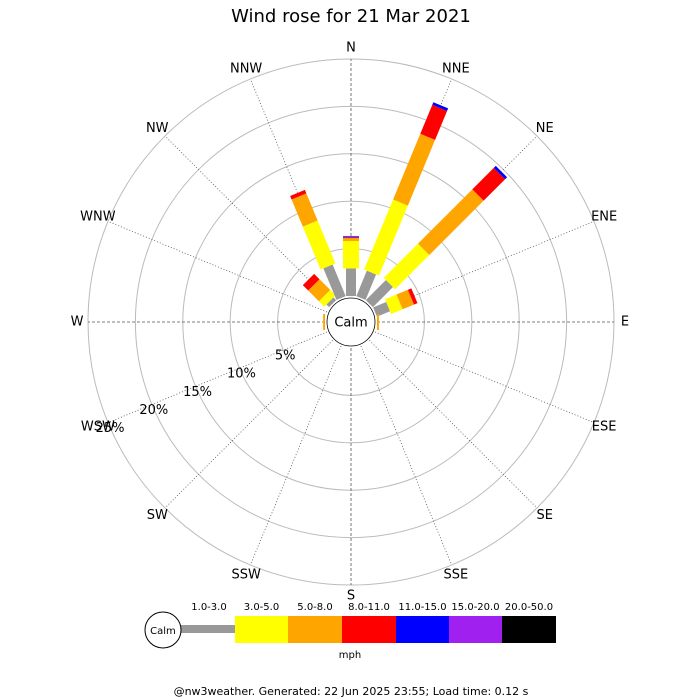 The width and height of the screenshot is (700, 700). I want to click on direction-label: ENE, so click(604, 217).